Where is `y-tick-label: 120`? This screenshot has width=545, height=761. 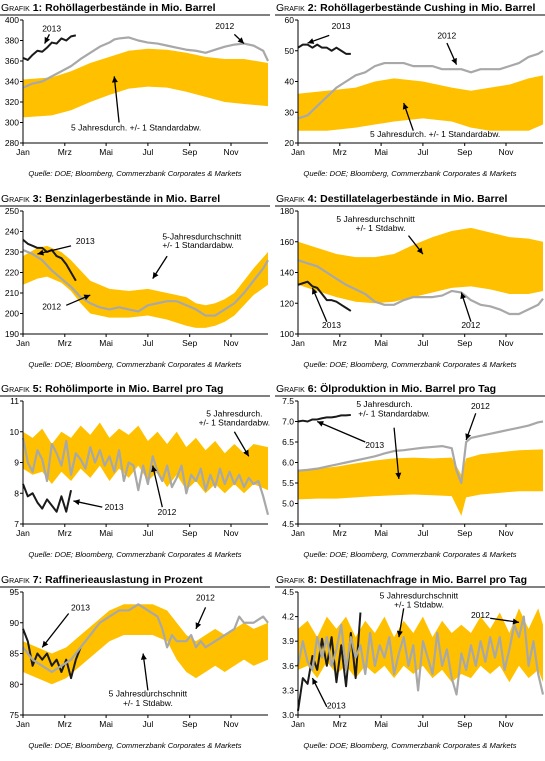 y-tick-label: 120 is located at coordinates (287, 303).